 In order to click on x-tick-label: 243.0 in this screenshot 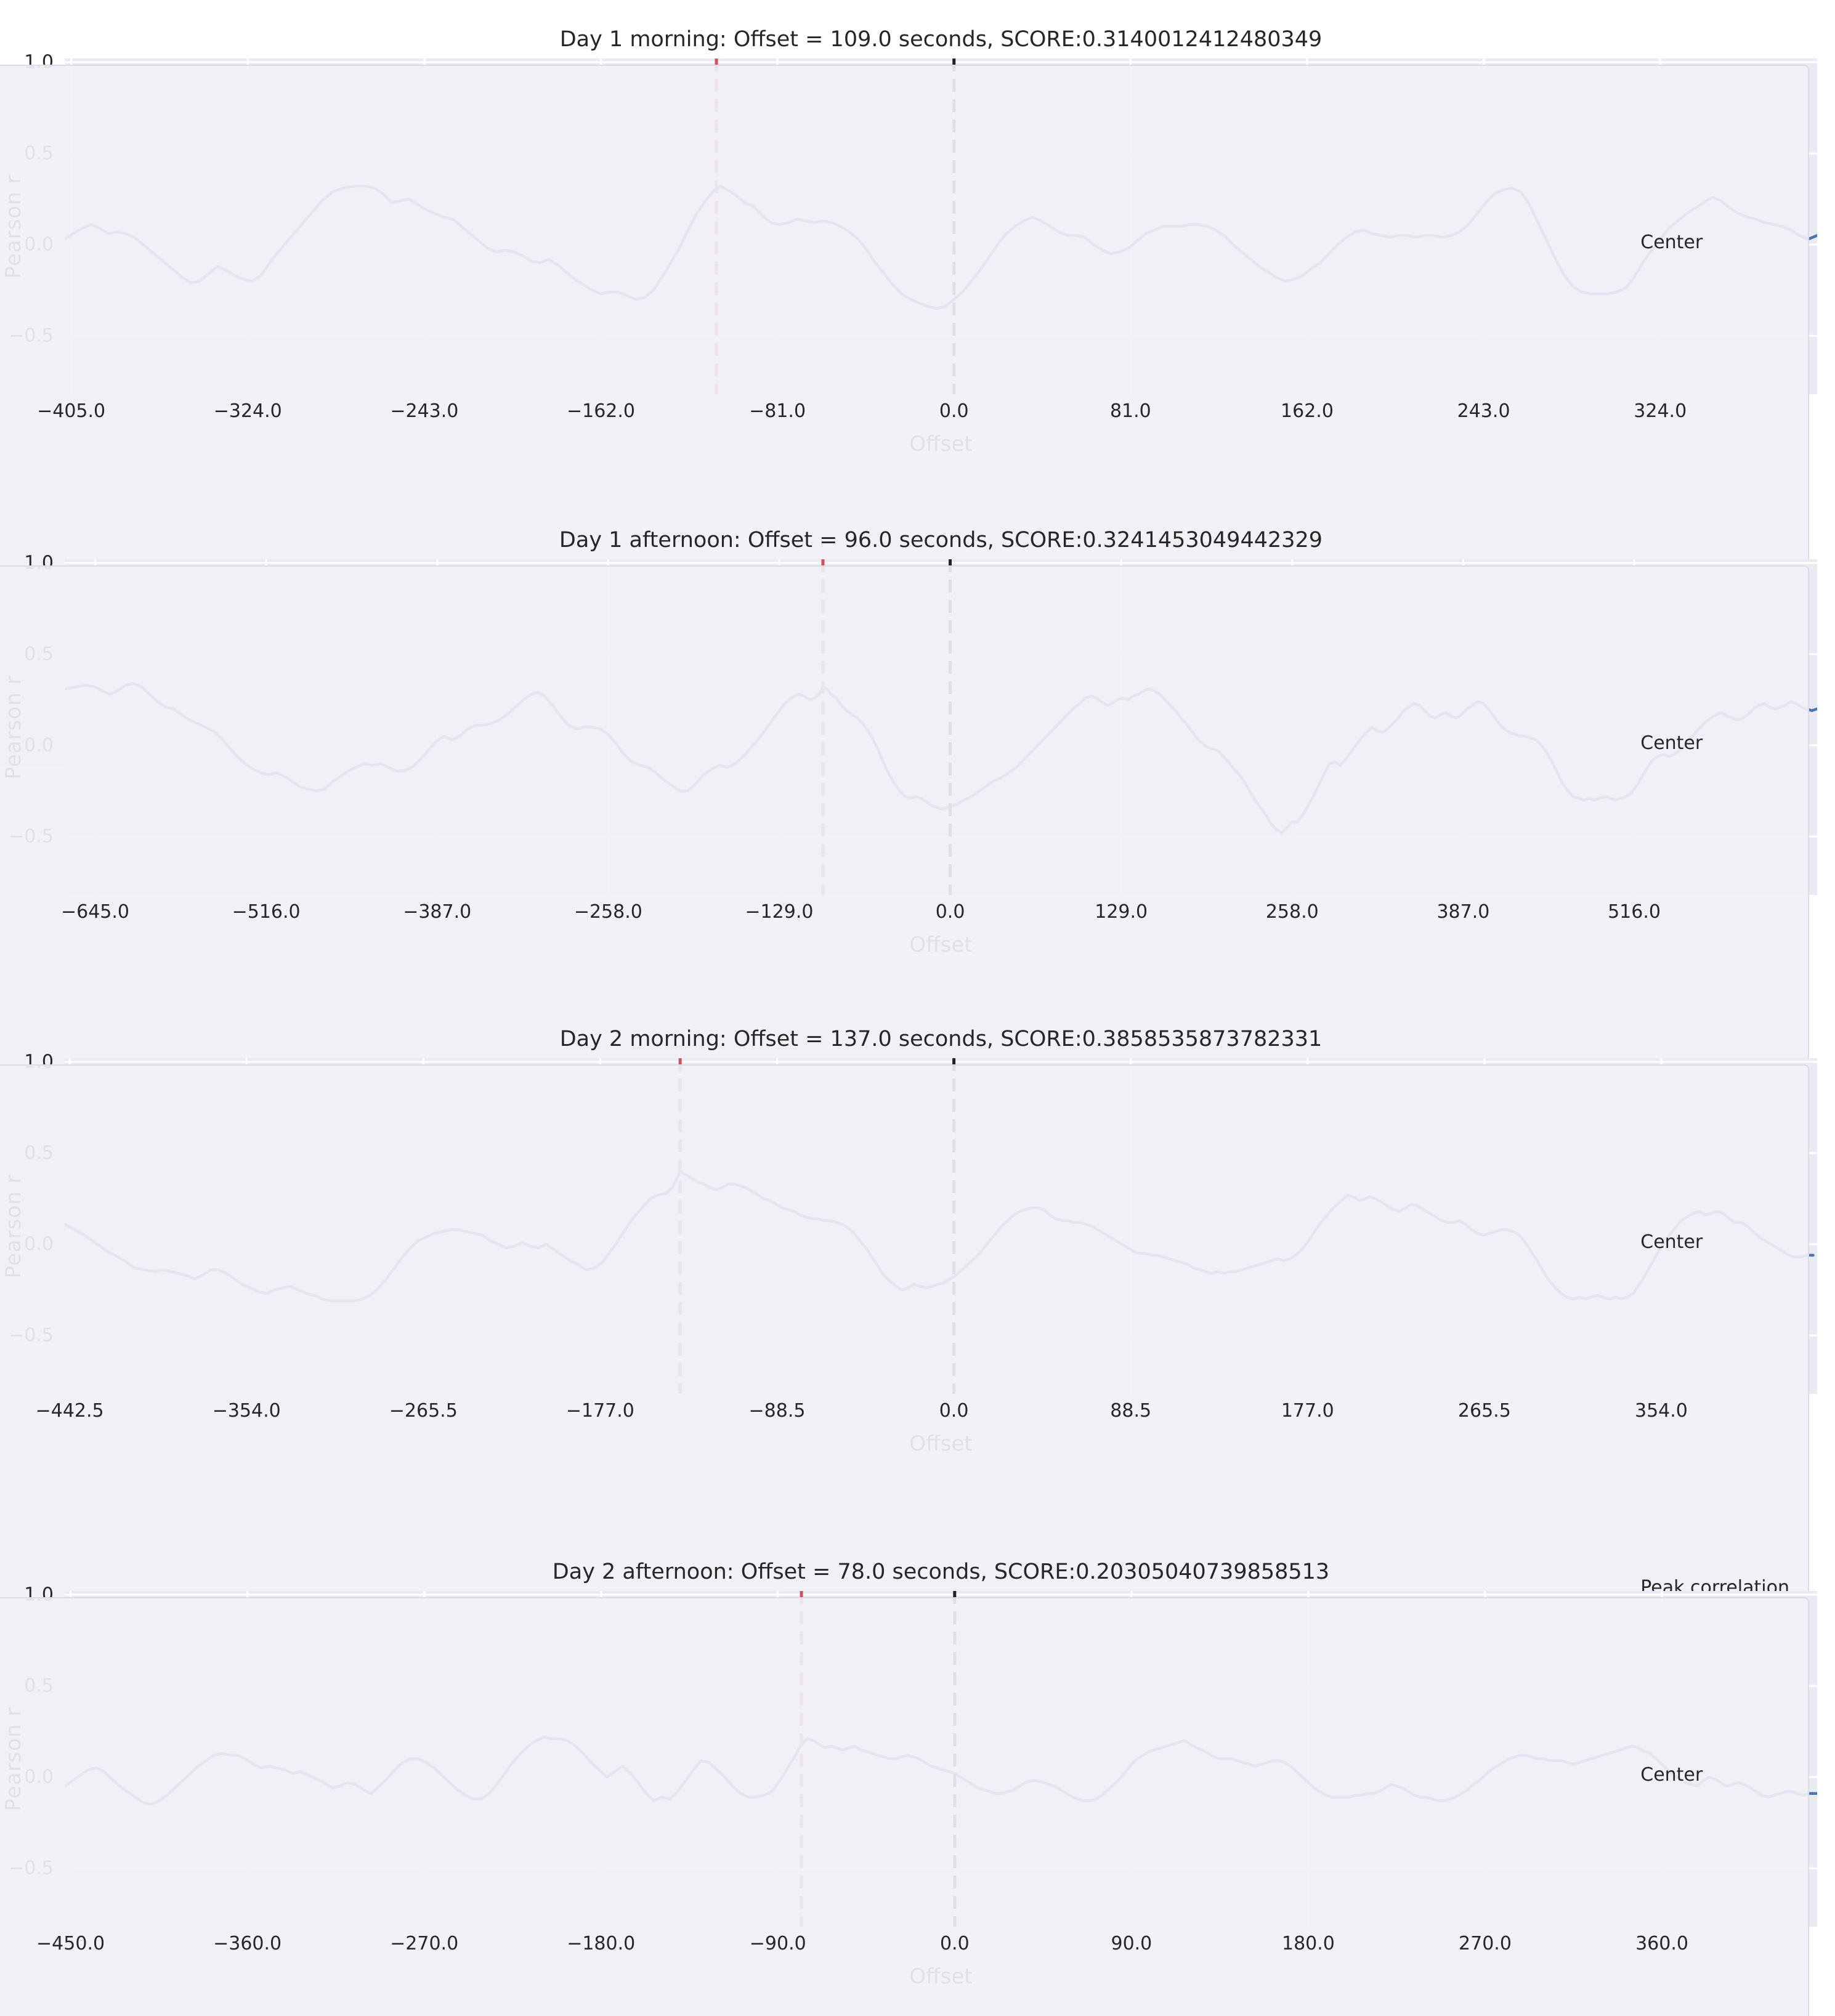, I will do `click(1483, 411)`.